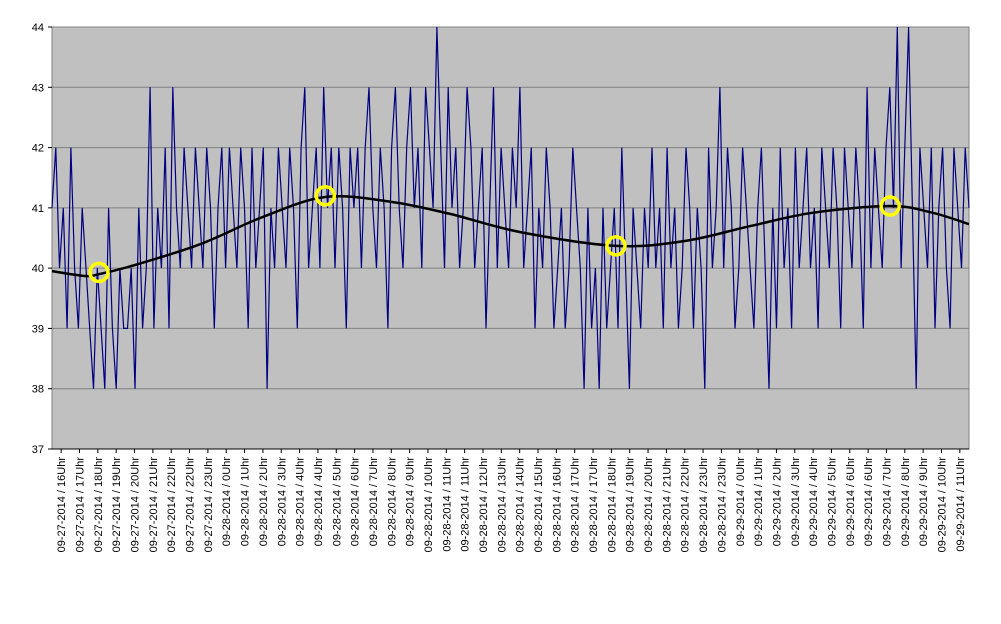  Describe the element at coordinates (38, 269) in the screenshot. I see `y-tick-label: 40` at that location.